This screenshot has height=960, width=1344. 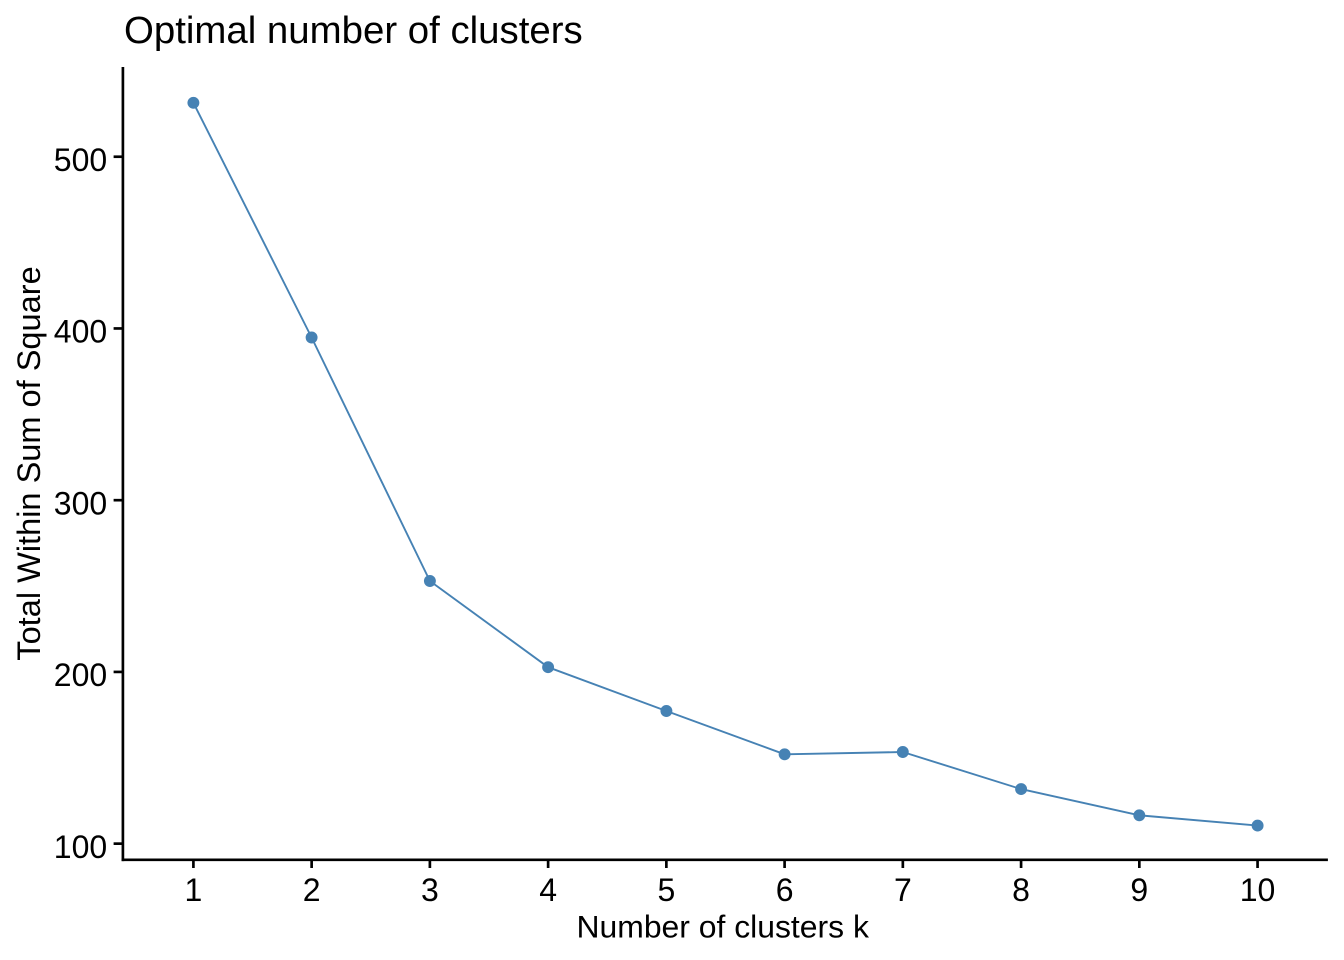 What do you see at coordinates (1021, 890) in the screenshot?
I see `svg-text: 8` at bounding box center [1021, 890].